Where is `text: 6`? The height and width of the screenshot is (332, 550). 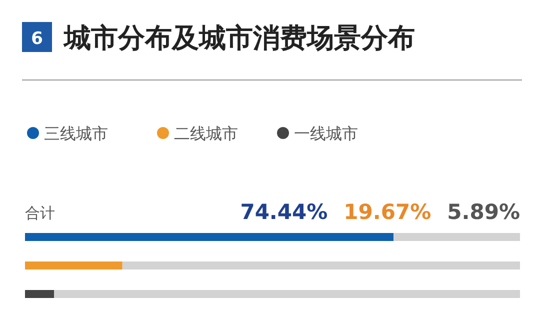
text: 6 is located at coordinates (37, 39).